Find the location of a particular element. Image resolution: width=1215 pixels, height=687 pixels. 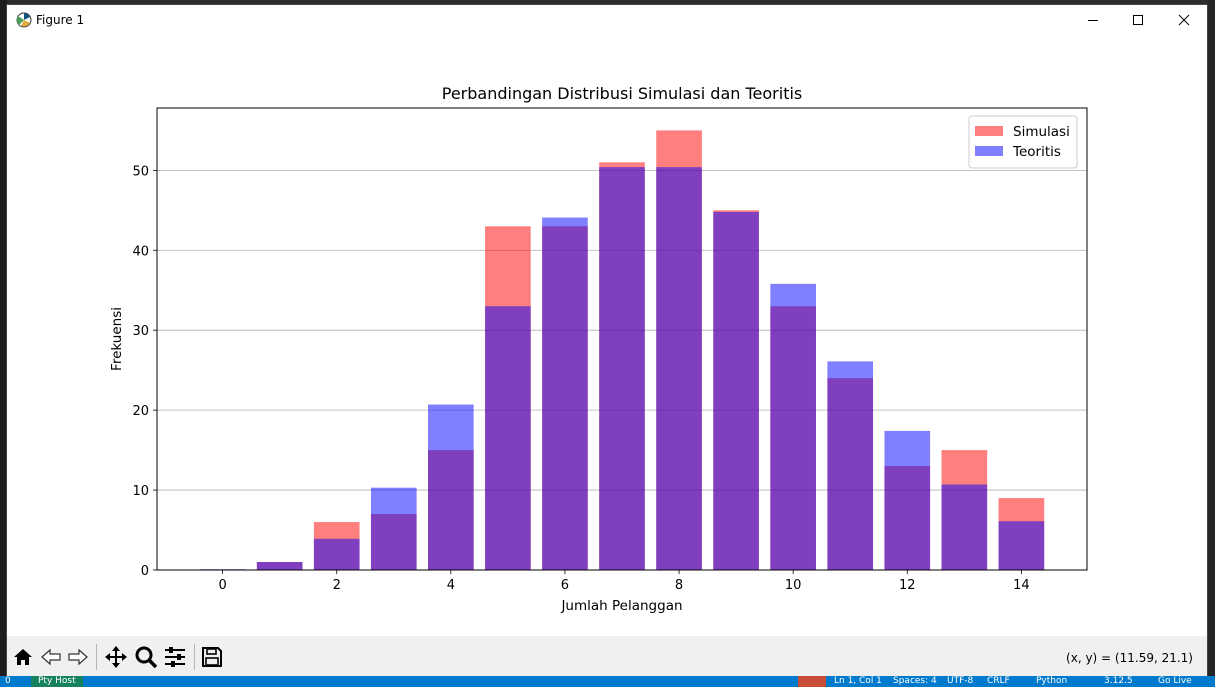

forward-button is located at coordinates (78, 657).